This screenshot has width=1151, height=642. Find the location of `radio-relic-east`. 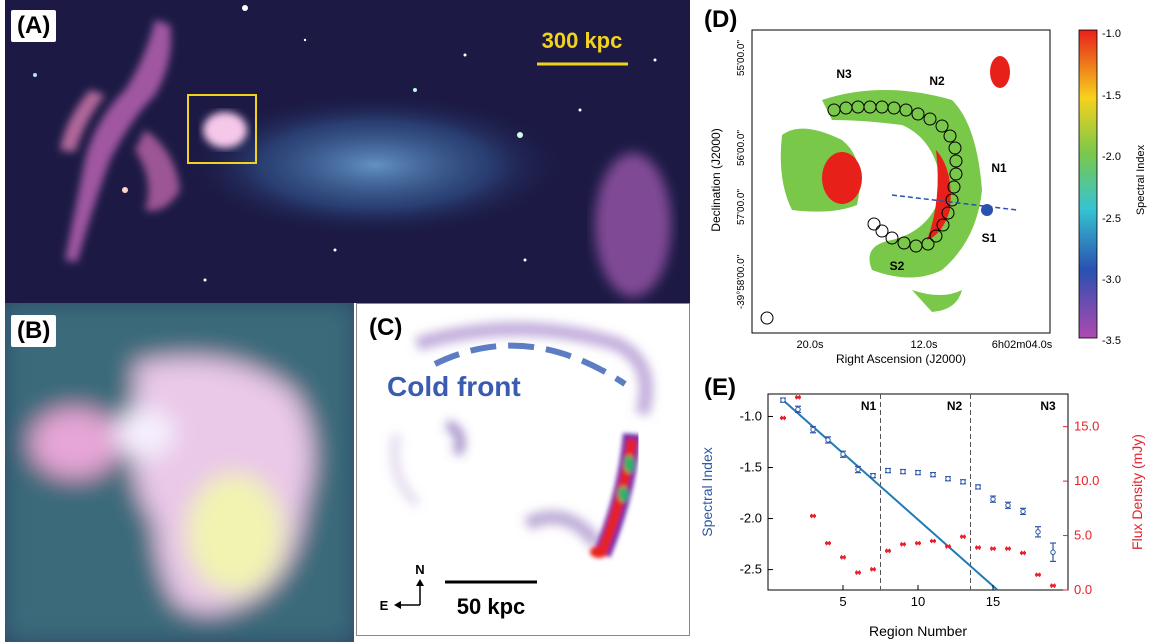

radio-relic-east is located at coordinates (633, 225).